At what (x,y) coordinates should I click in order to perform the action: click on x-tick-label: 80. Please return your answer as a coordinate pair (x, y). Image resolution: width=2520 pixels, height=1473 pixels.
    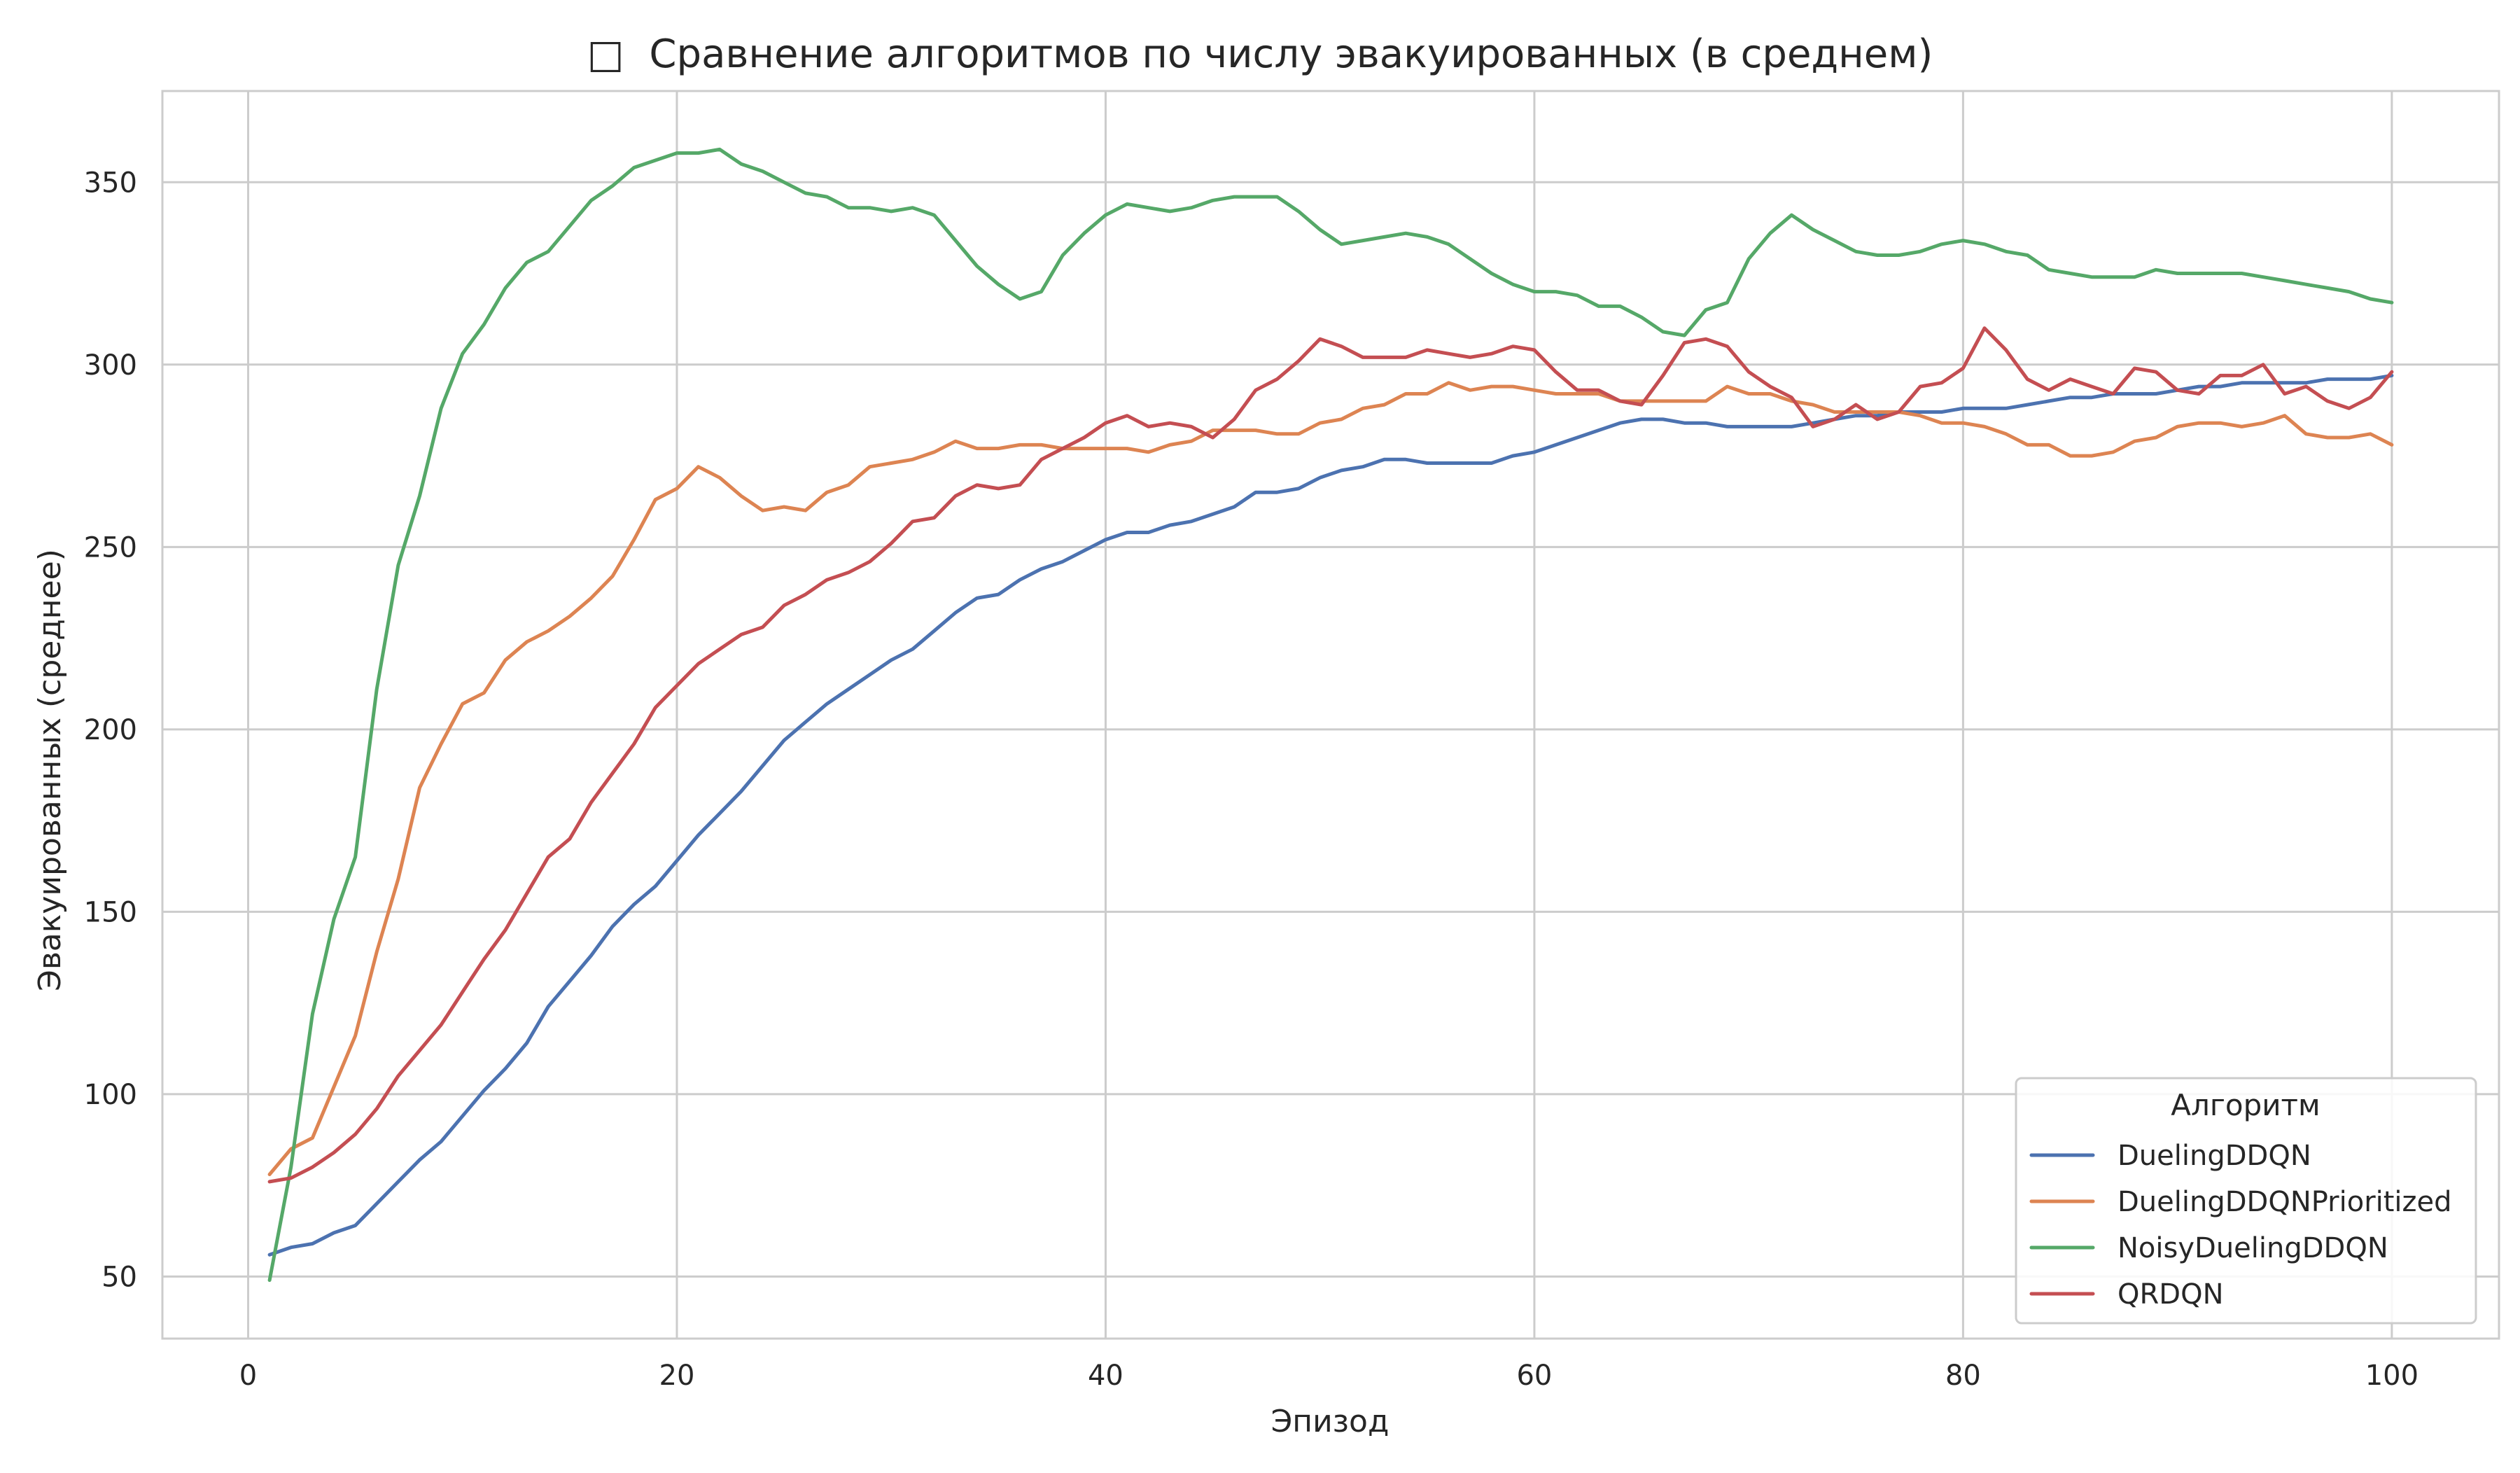
    Looking at the image, I should click on (1963, 1376).